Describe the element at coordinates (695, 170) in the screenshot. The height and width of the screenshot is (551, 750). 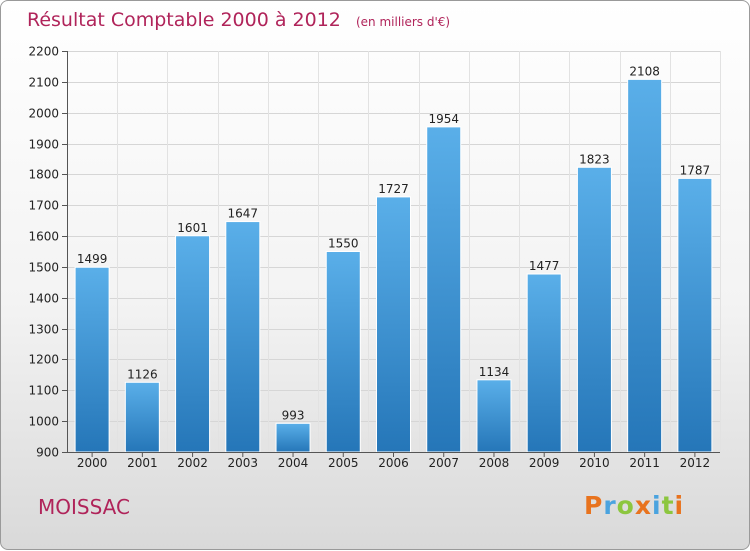
I see `bar-value-label: 1787` at that location.